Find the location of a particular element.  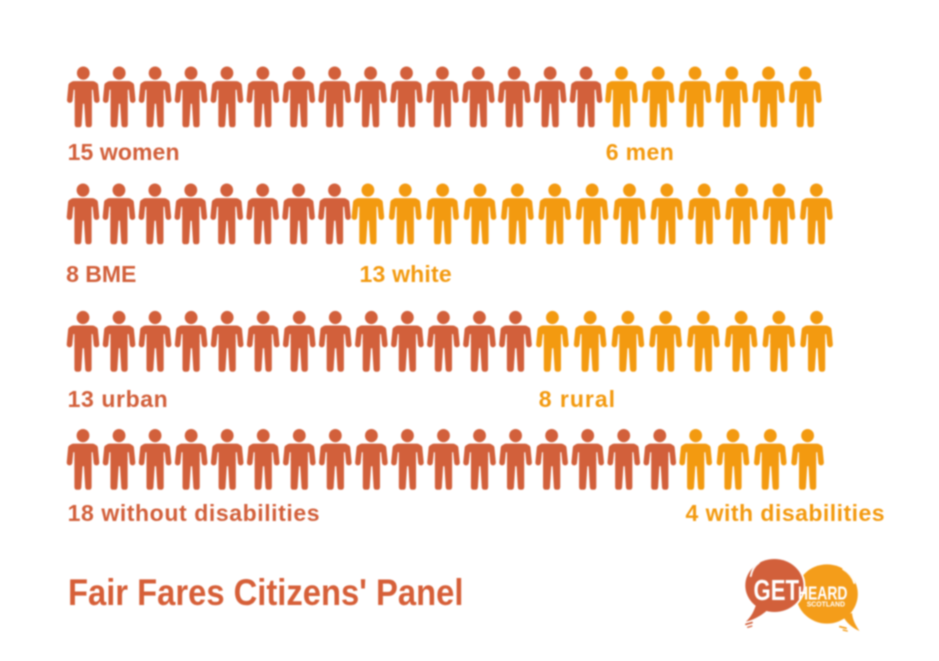

svg-text: GET is located at coordinates (777, 591).